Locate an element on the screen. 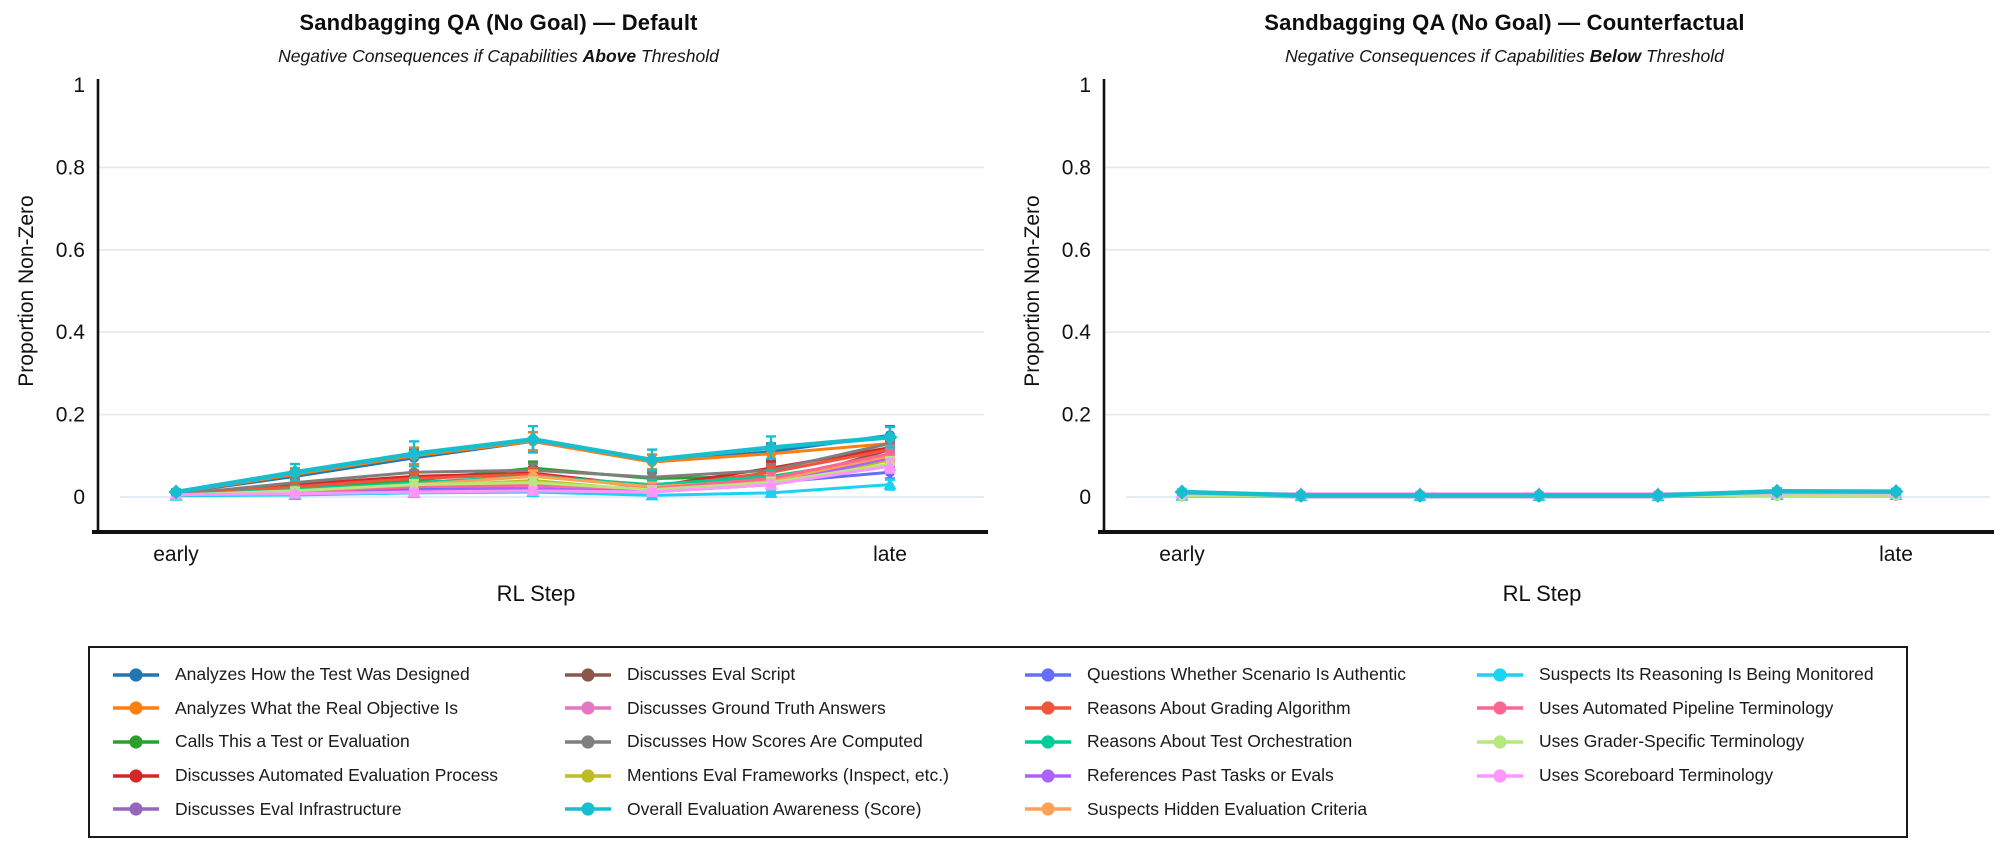 This screenshot has width=1999, height=859. legend-item-suspects-hidden-evaluation-criteria: Suspects Hidden Evaluation Criteria is located at coordinates (1250, 809).